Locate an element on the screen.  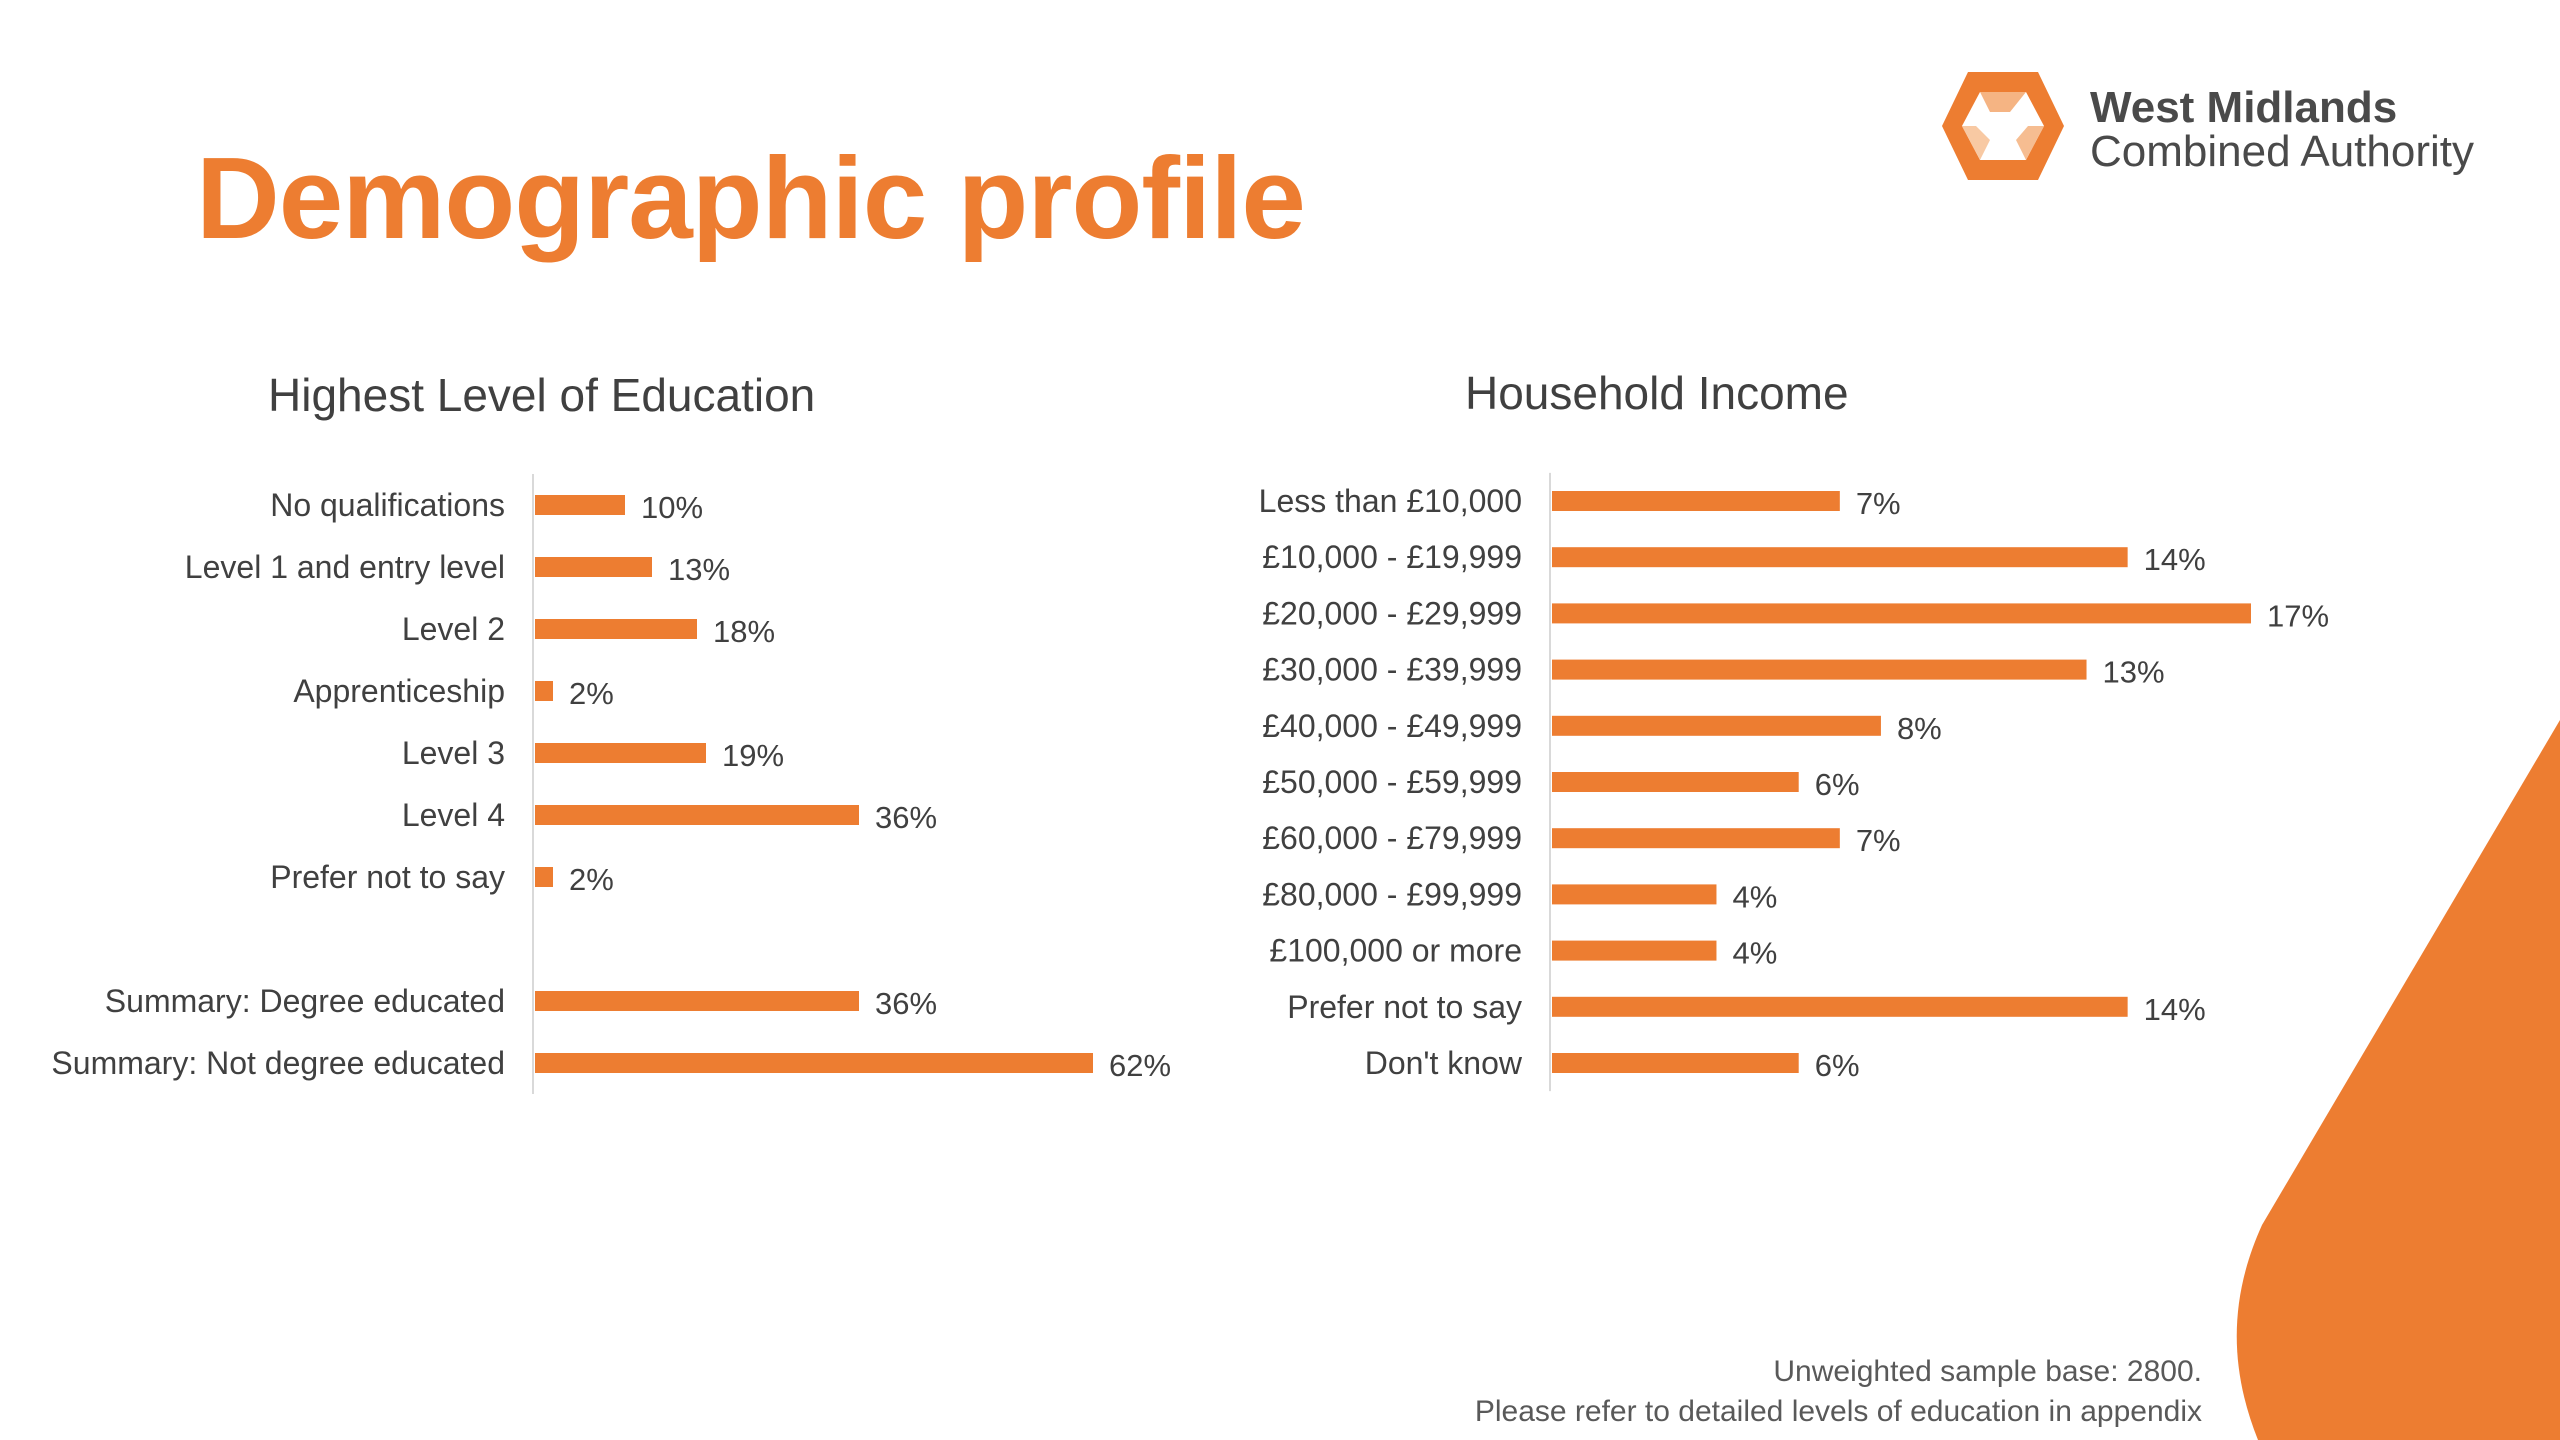
income-category-label: Less than £10,000 is located at coordinates (1390, 501).